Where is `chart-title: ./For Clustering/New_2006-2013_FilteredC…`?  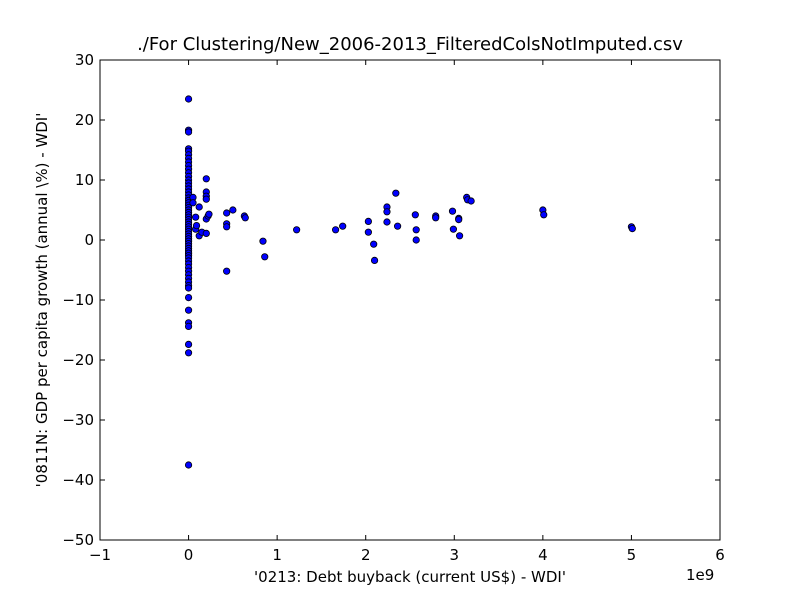 chart-title: ./For Clustering/New_2006-2013_FilteredC… is located at coordinates (410, 44).